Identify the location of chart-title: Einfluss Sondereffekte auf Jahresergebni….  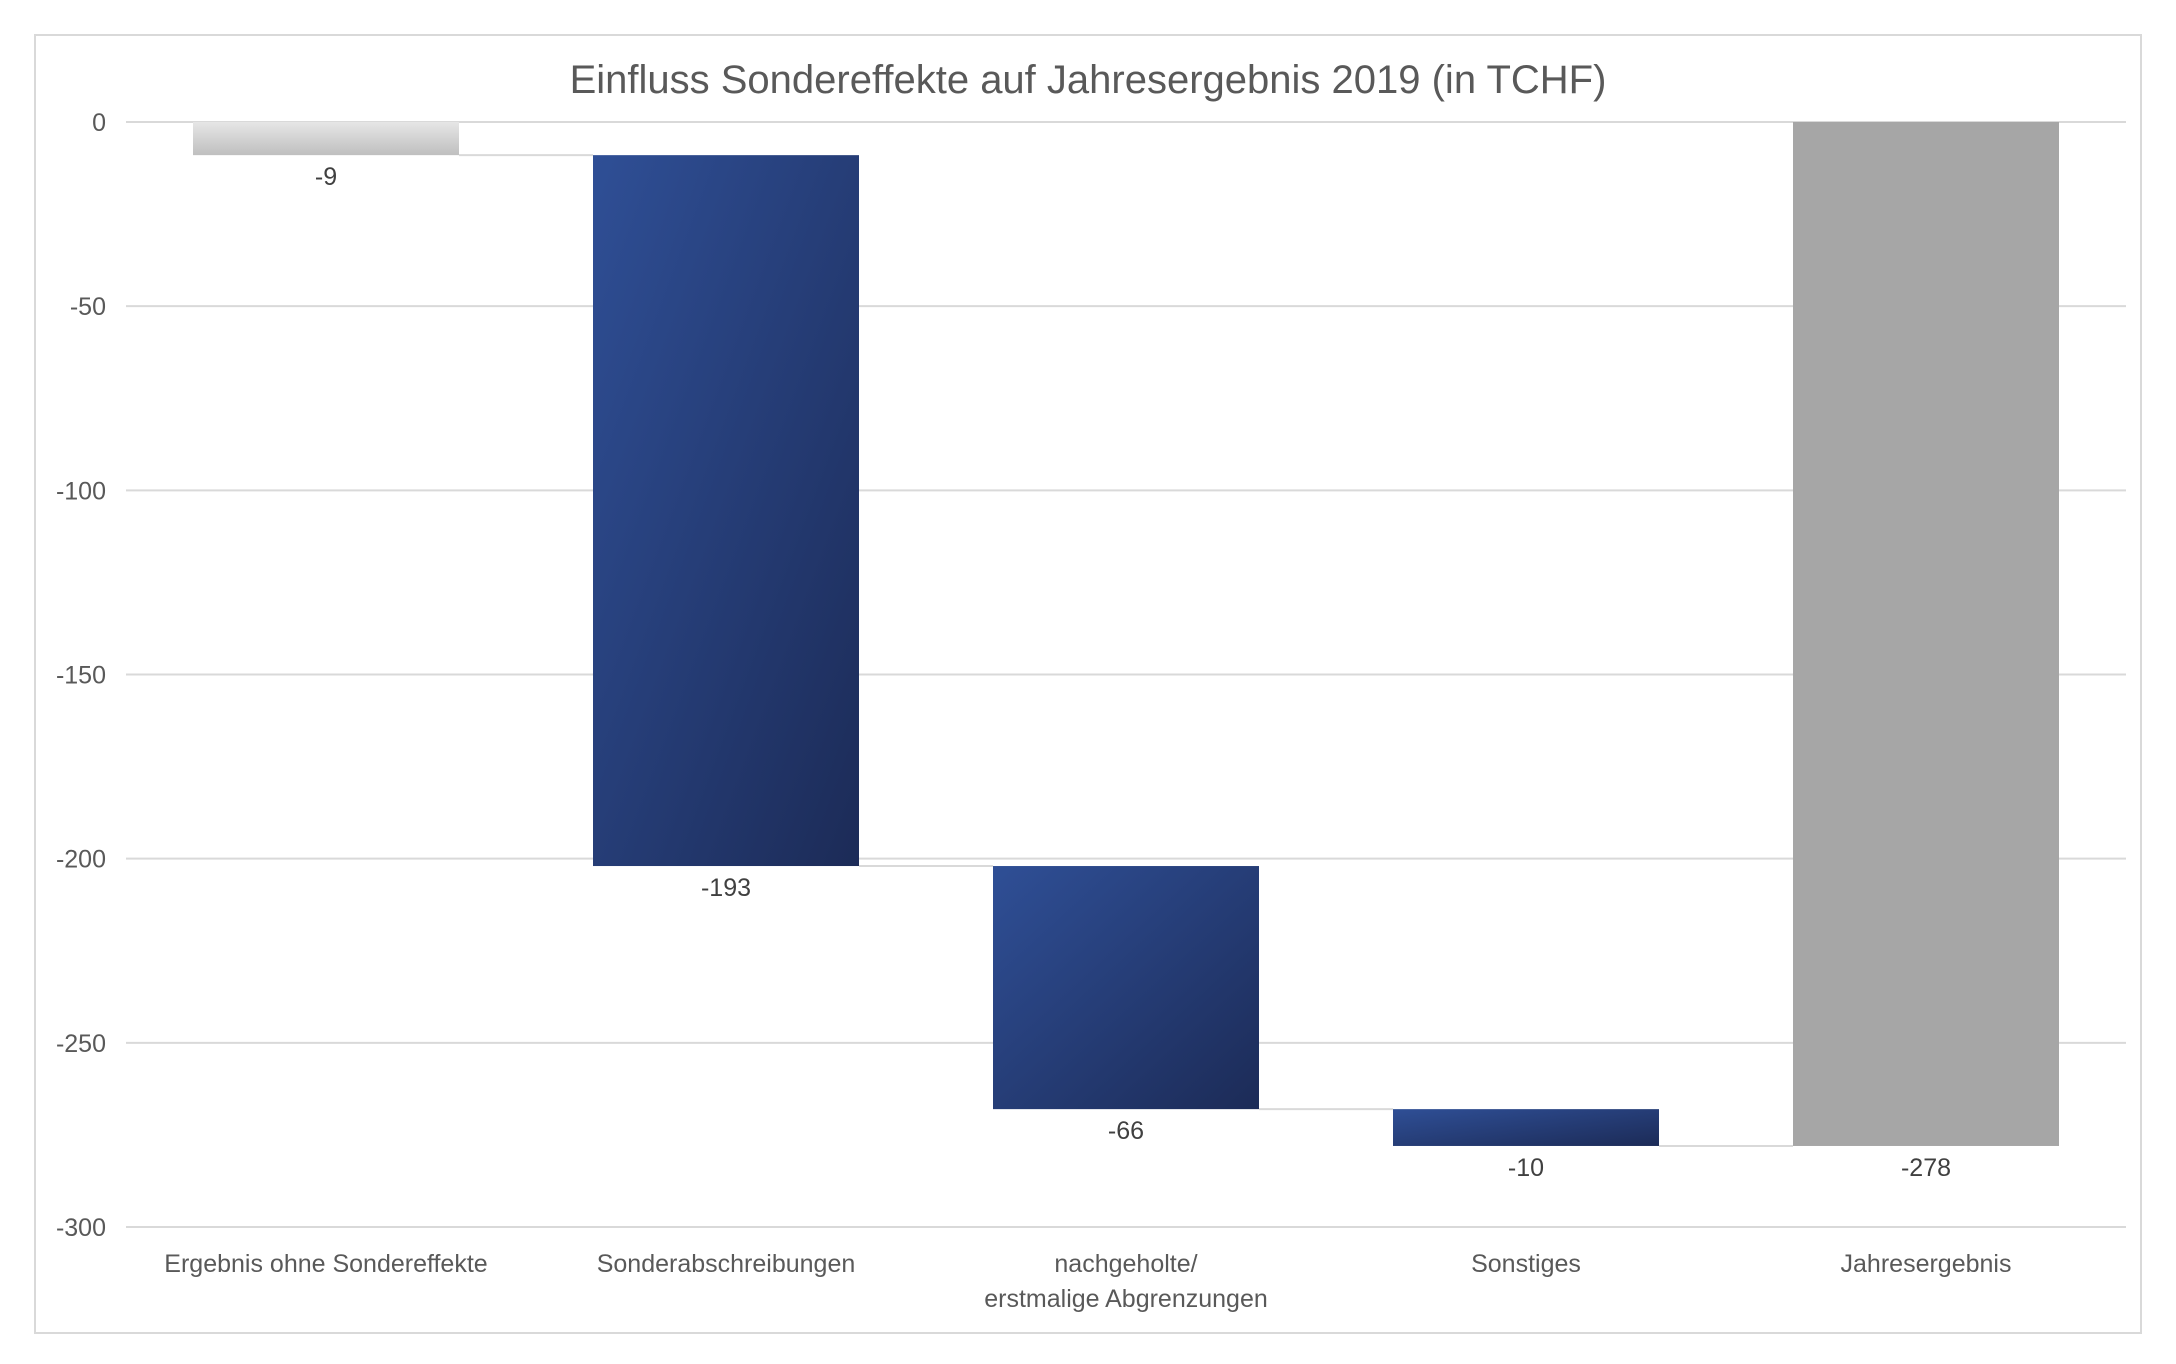
(1088, 80).